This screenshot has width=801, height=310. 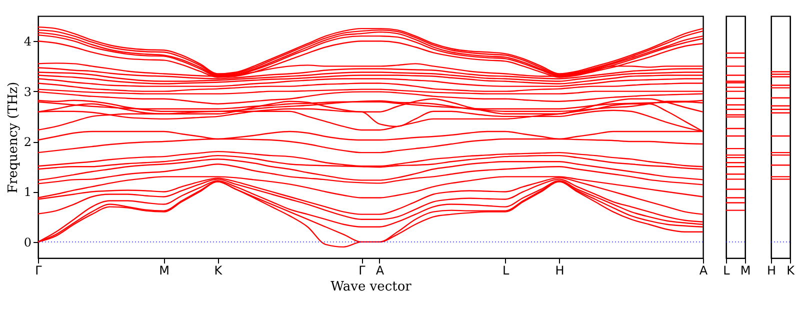 What do you see at coordinates (28, 142) in the screenshot?
I see `y-tick-label: 2` at bounding box center [28, 142].